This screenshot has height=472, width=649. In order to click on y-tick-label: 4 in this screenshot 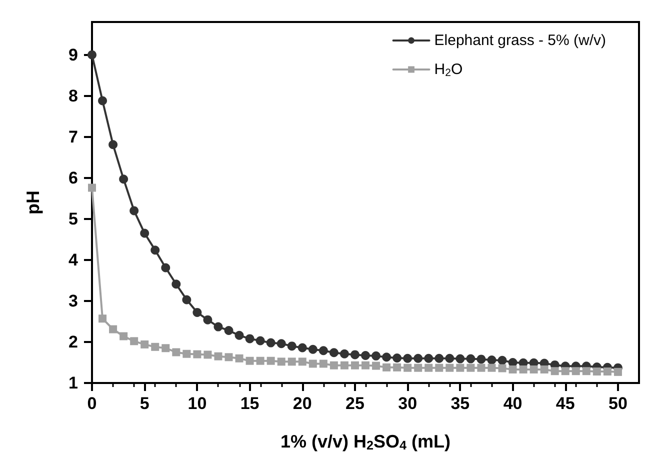, I will do `click(73, 260)`.